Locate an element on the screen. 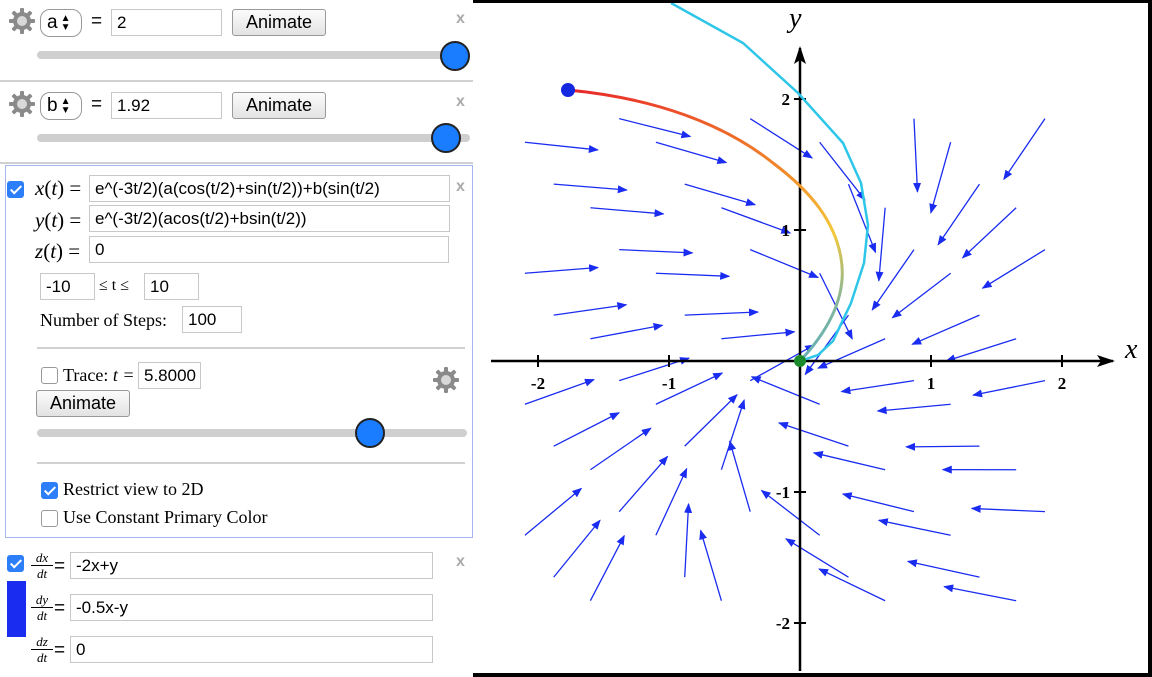 Image resolution: width=1152 pixels, height=677 pixels. slider-a-name: a is located at coordinates (52, 22).